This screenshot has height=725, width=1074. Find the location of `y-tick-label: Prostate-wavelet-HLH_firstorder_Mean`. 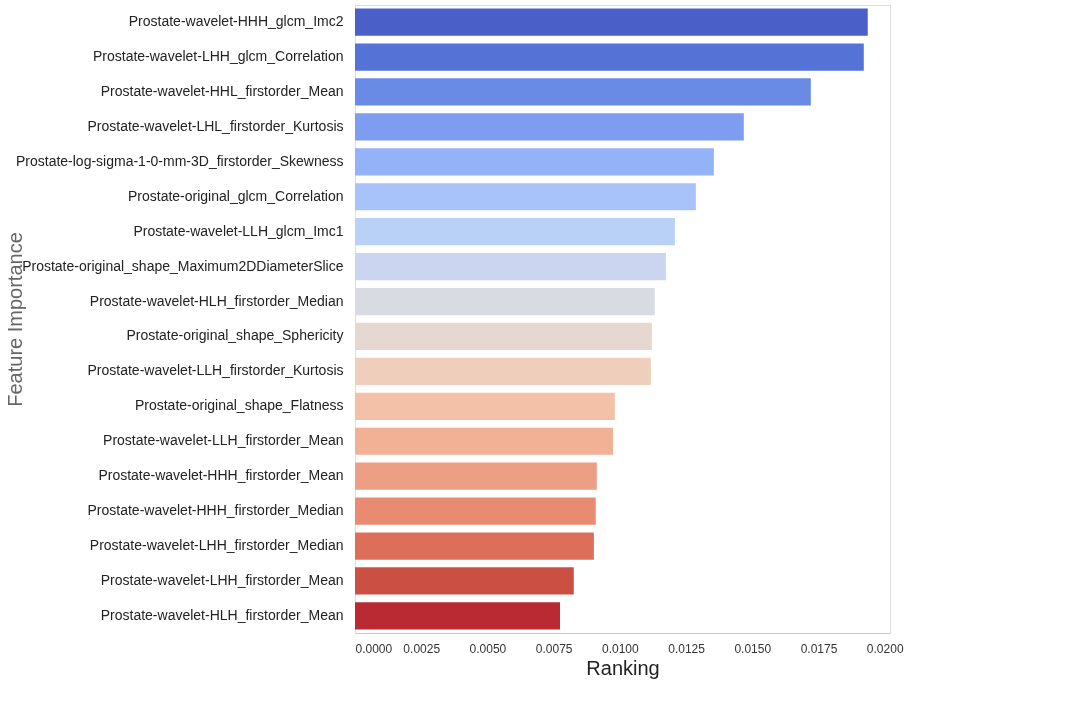

y-tick-label: Prostate-wavelet-HLH_firstorder_Mean is located at coordinates (222, 614).